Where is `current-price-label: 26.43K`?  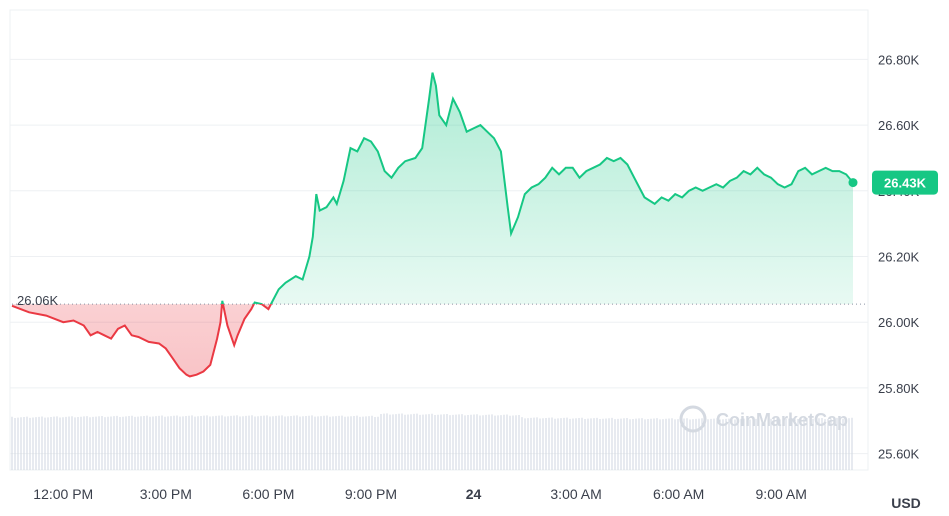 current-price-label: 26.43K is located at coordinates (905, 183).